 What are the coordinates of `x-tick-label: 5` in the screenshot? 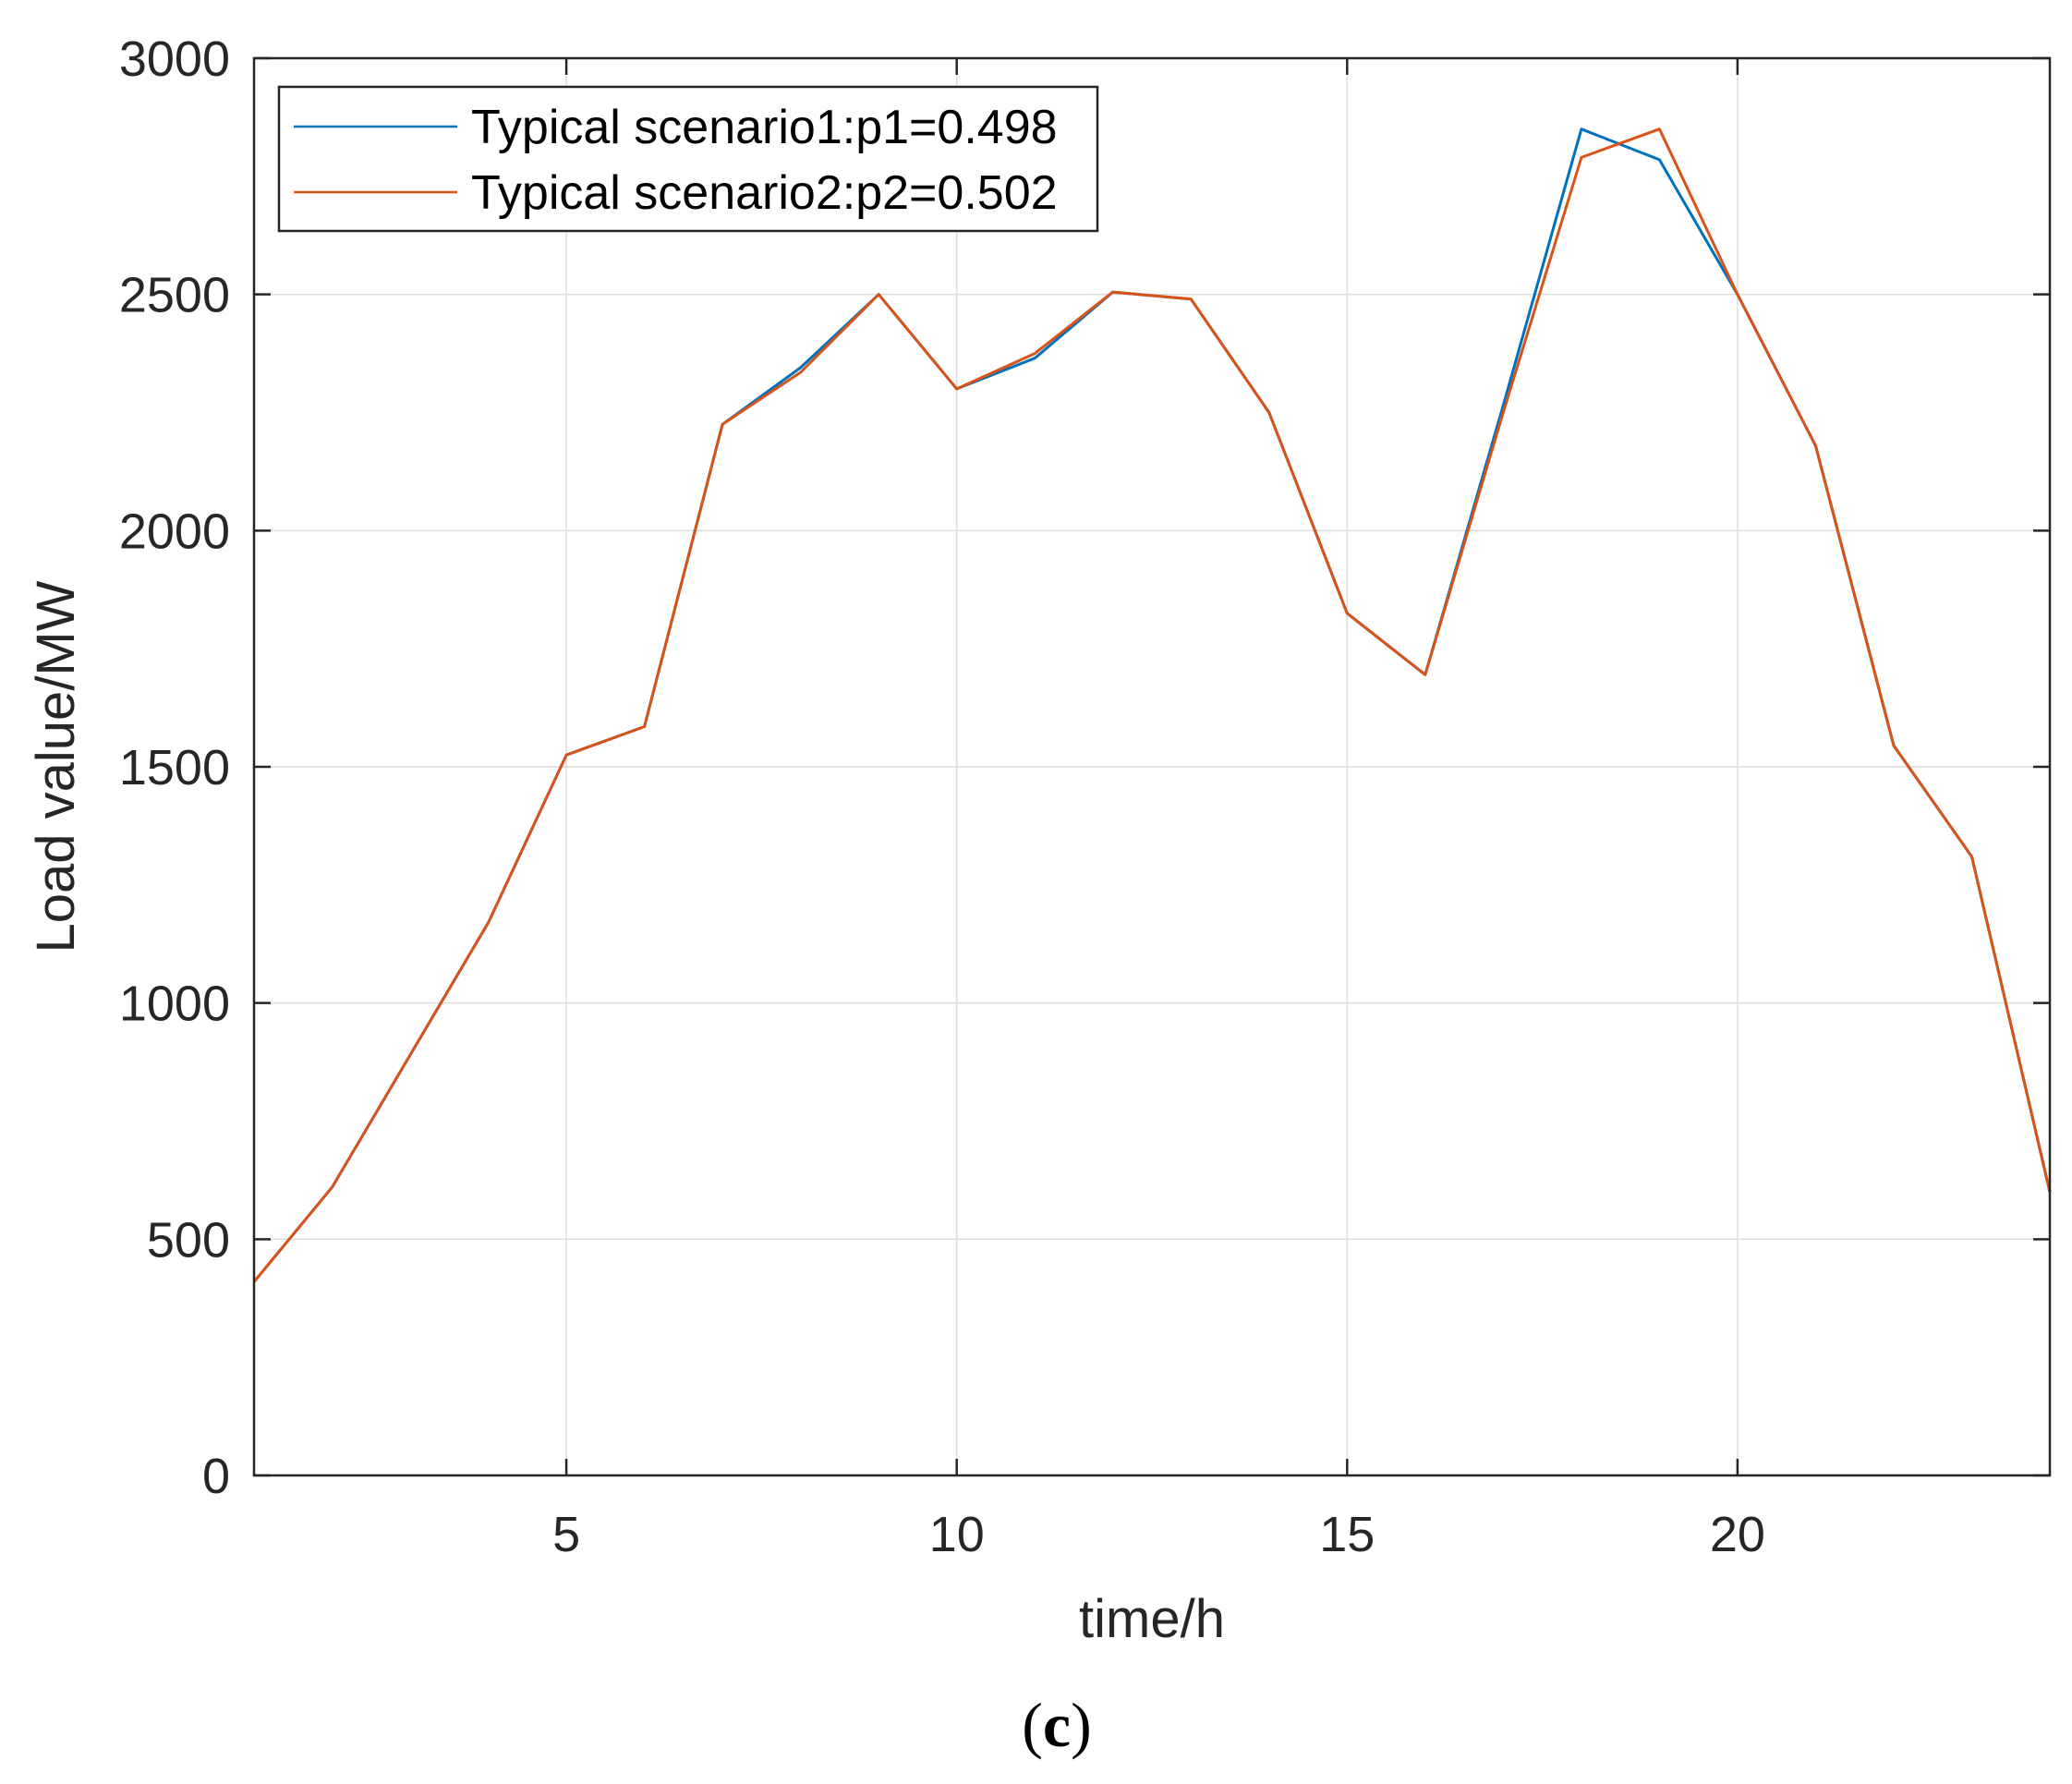 It's located at (566, 1534).